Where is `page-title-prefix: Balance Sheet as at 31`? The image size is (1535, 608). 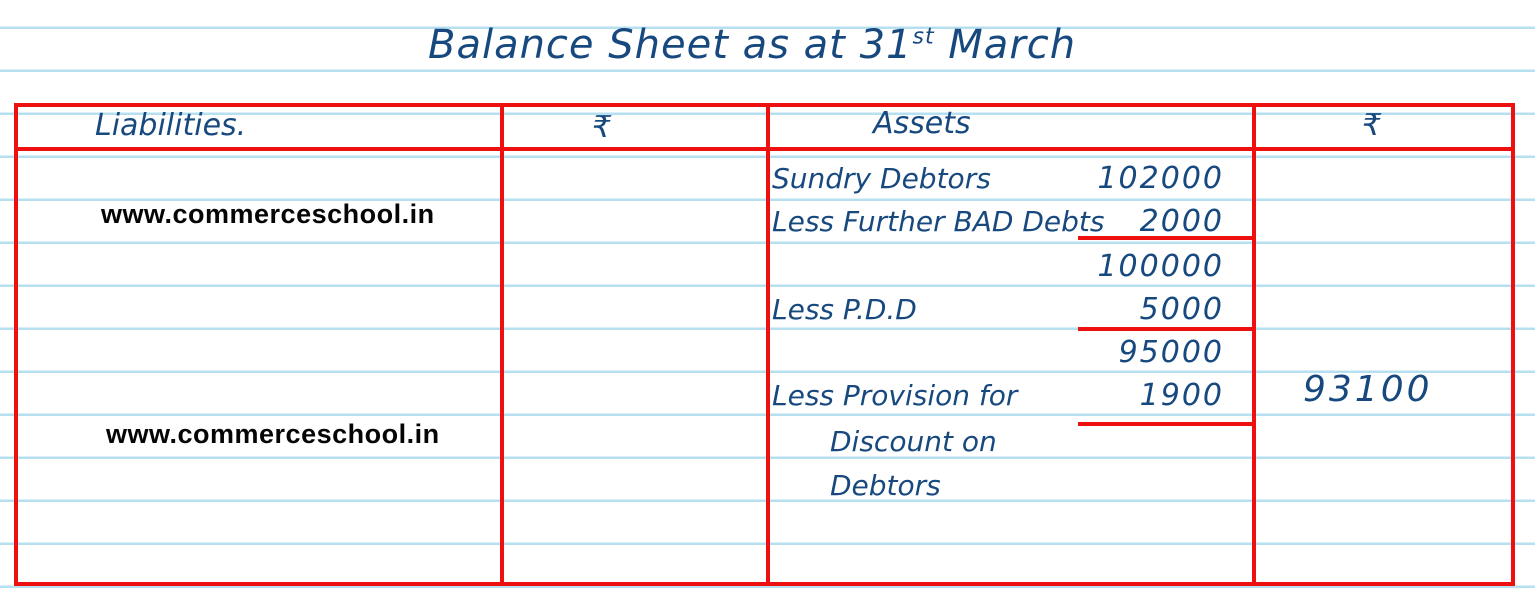 page-title-prefix: Balance Sheet as at 31 is located at coordinates (670, 45).